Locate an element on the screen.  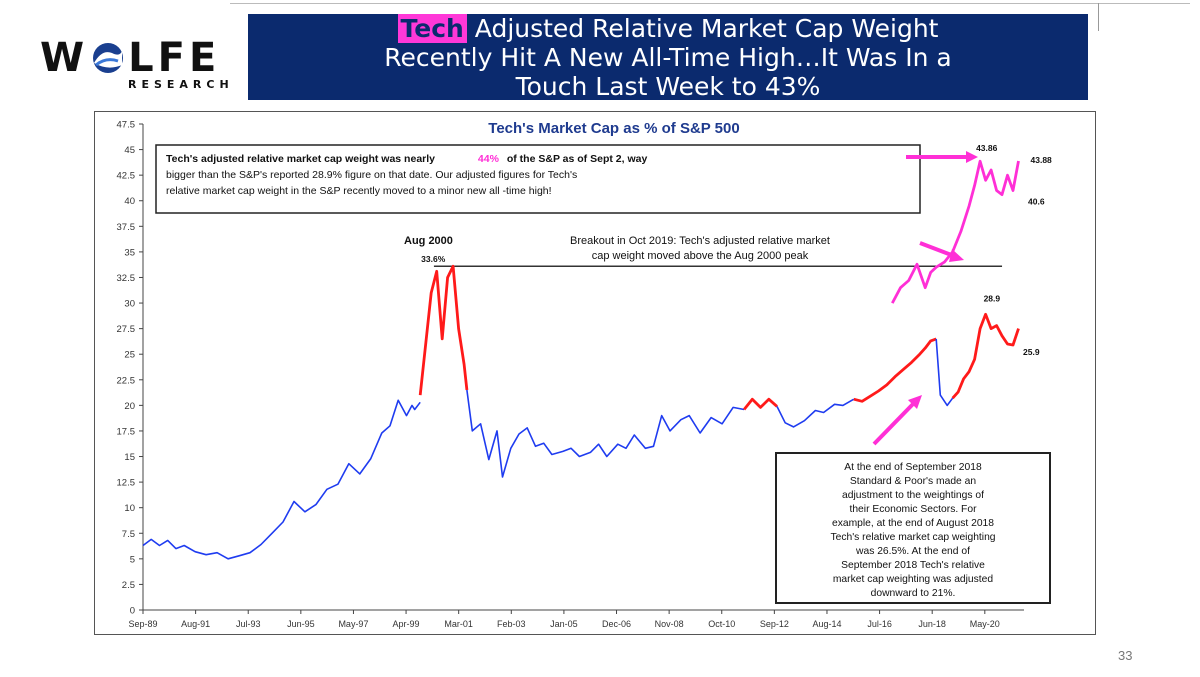
arrow-breakout is located at coordinates (937, 249).